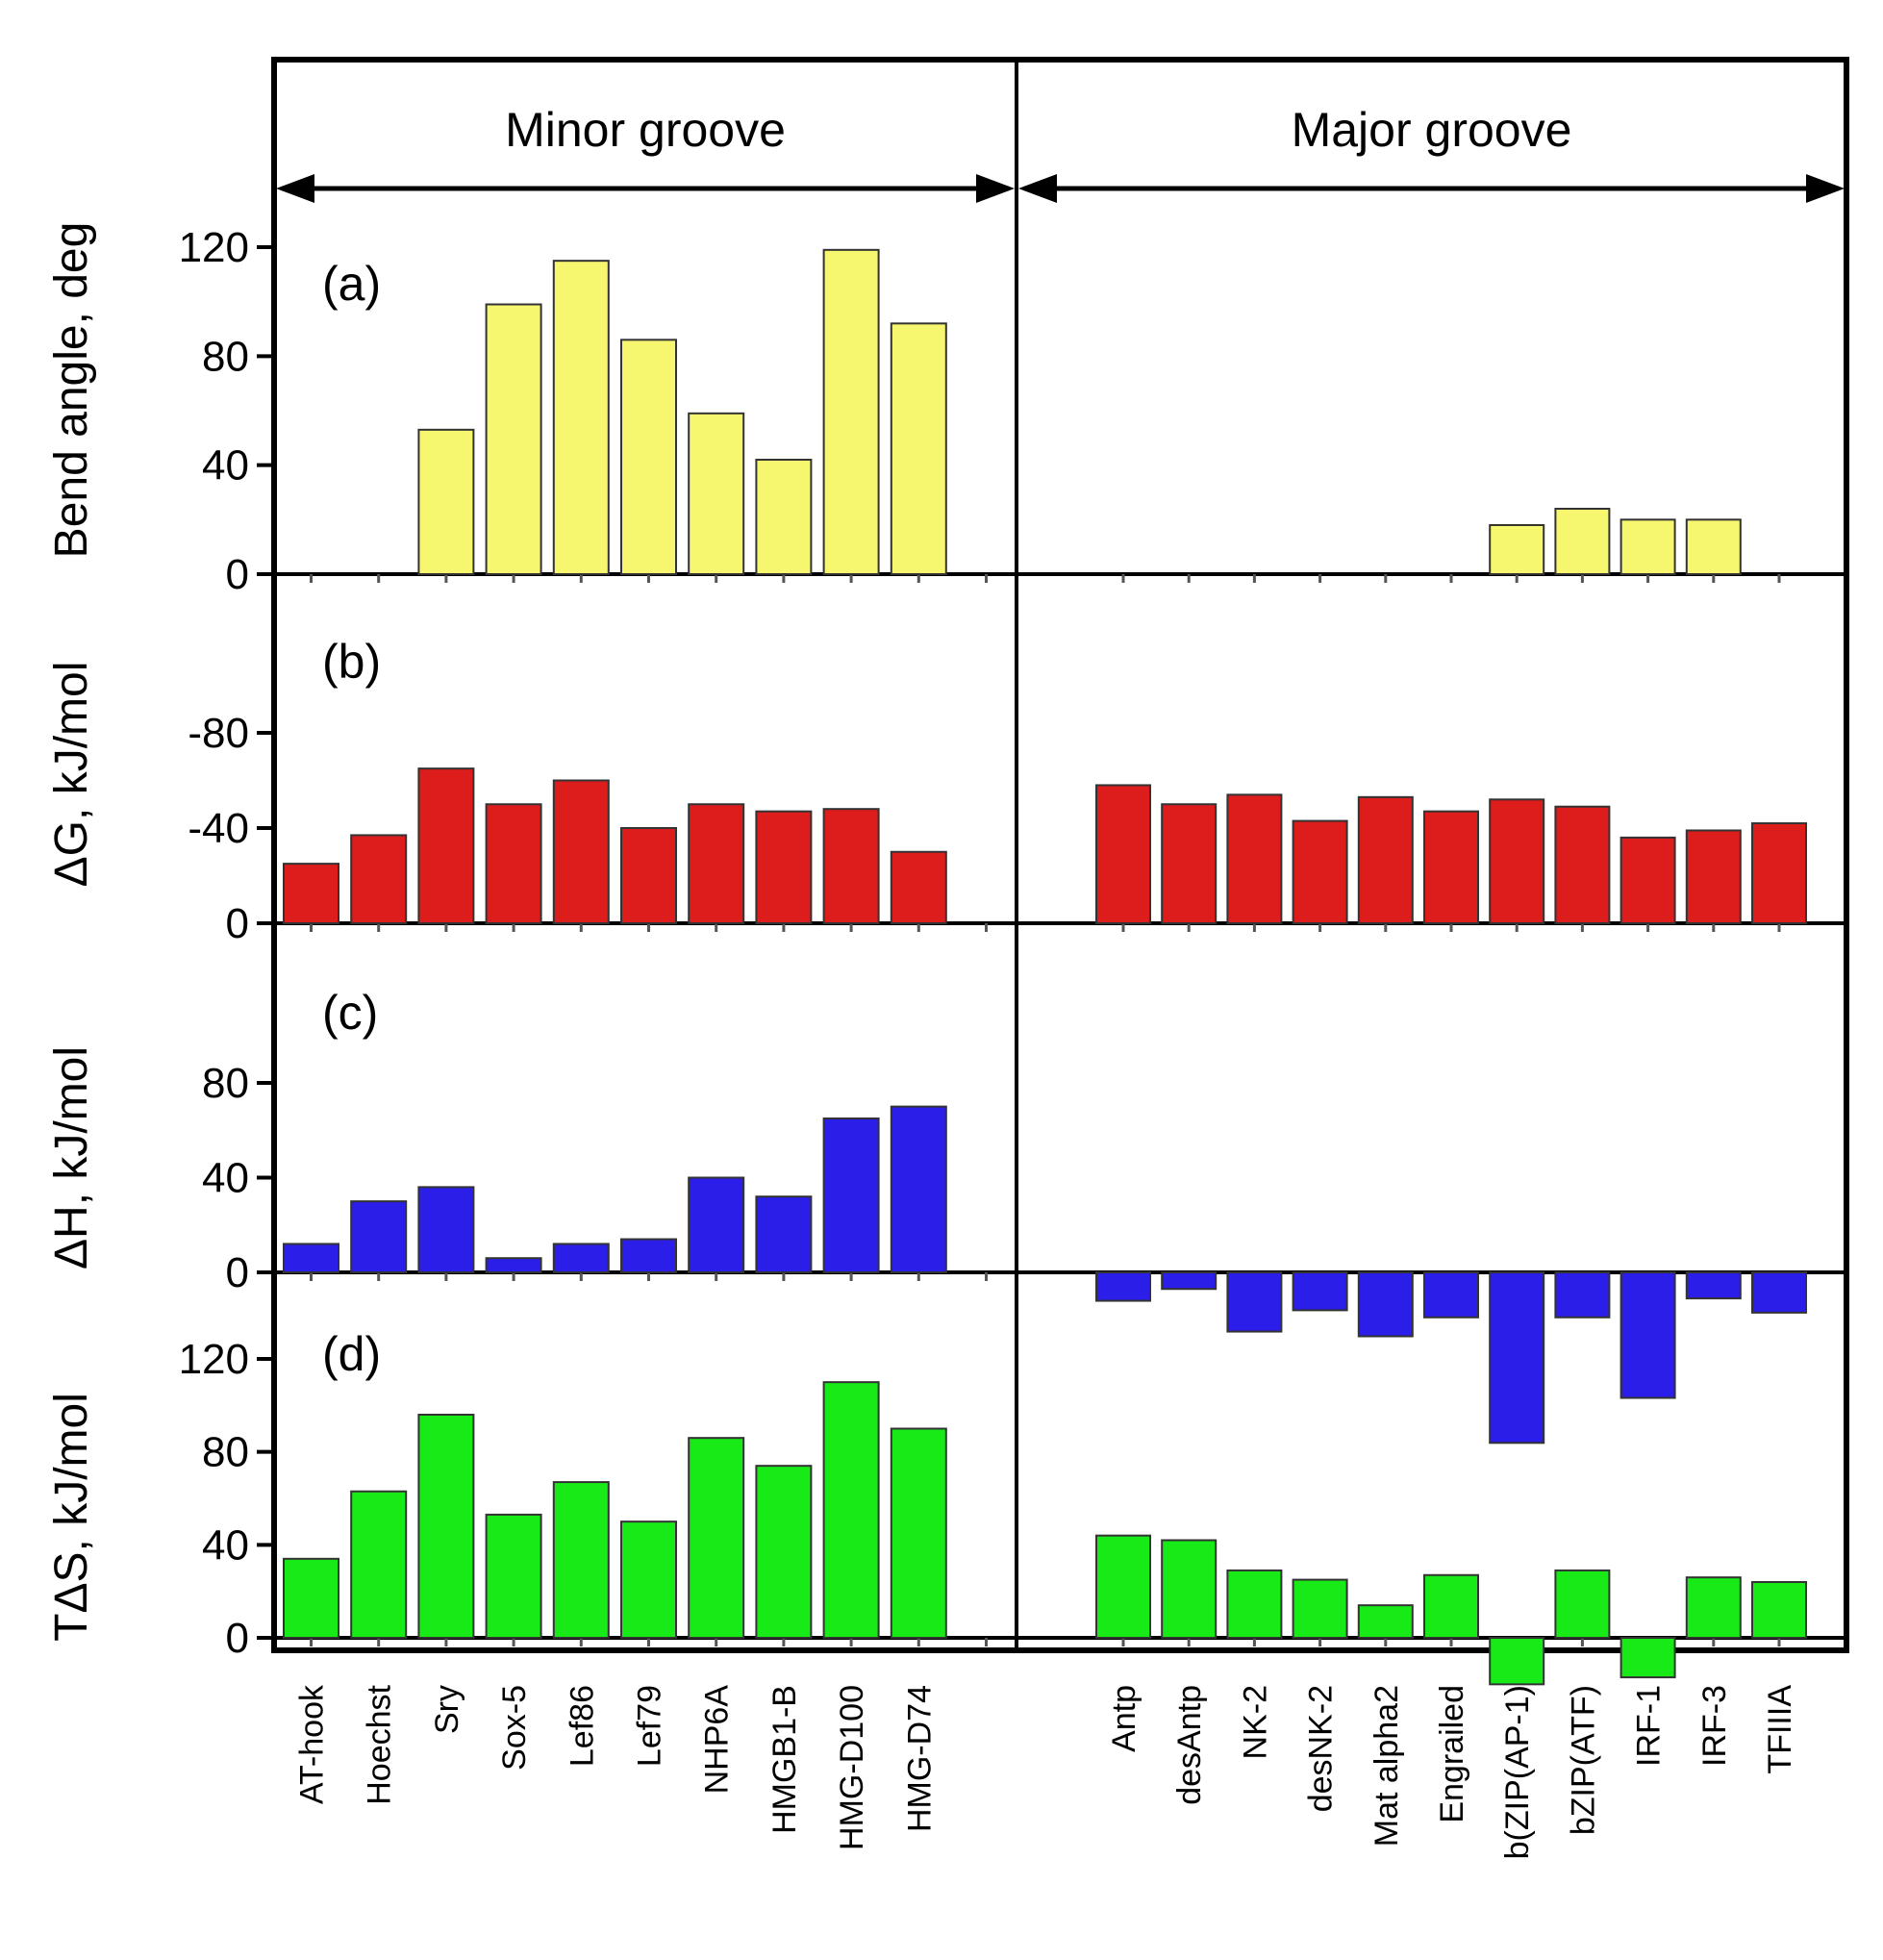  What do you see at coordinates (1124, 1718) in the screenshot?
I see `category-label: Antp` at bounding box center [1124, 1718].